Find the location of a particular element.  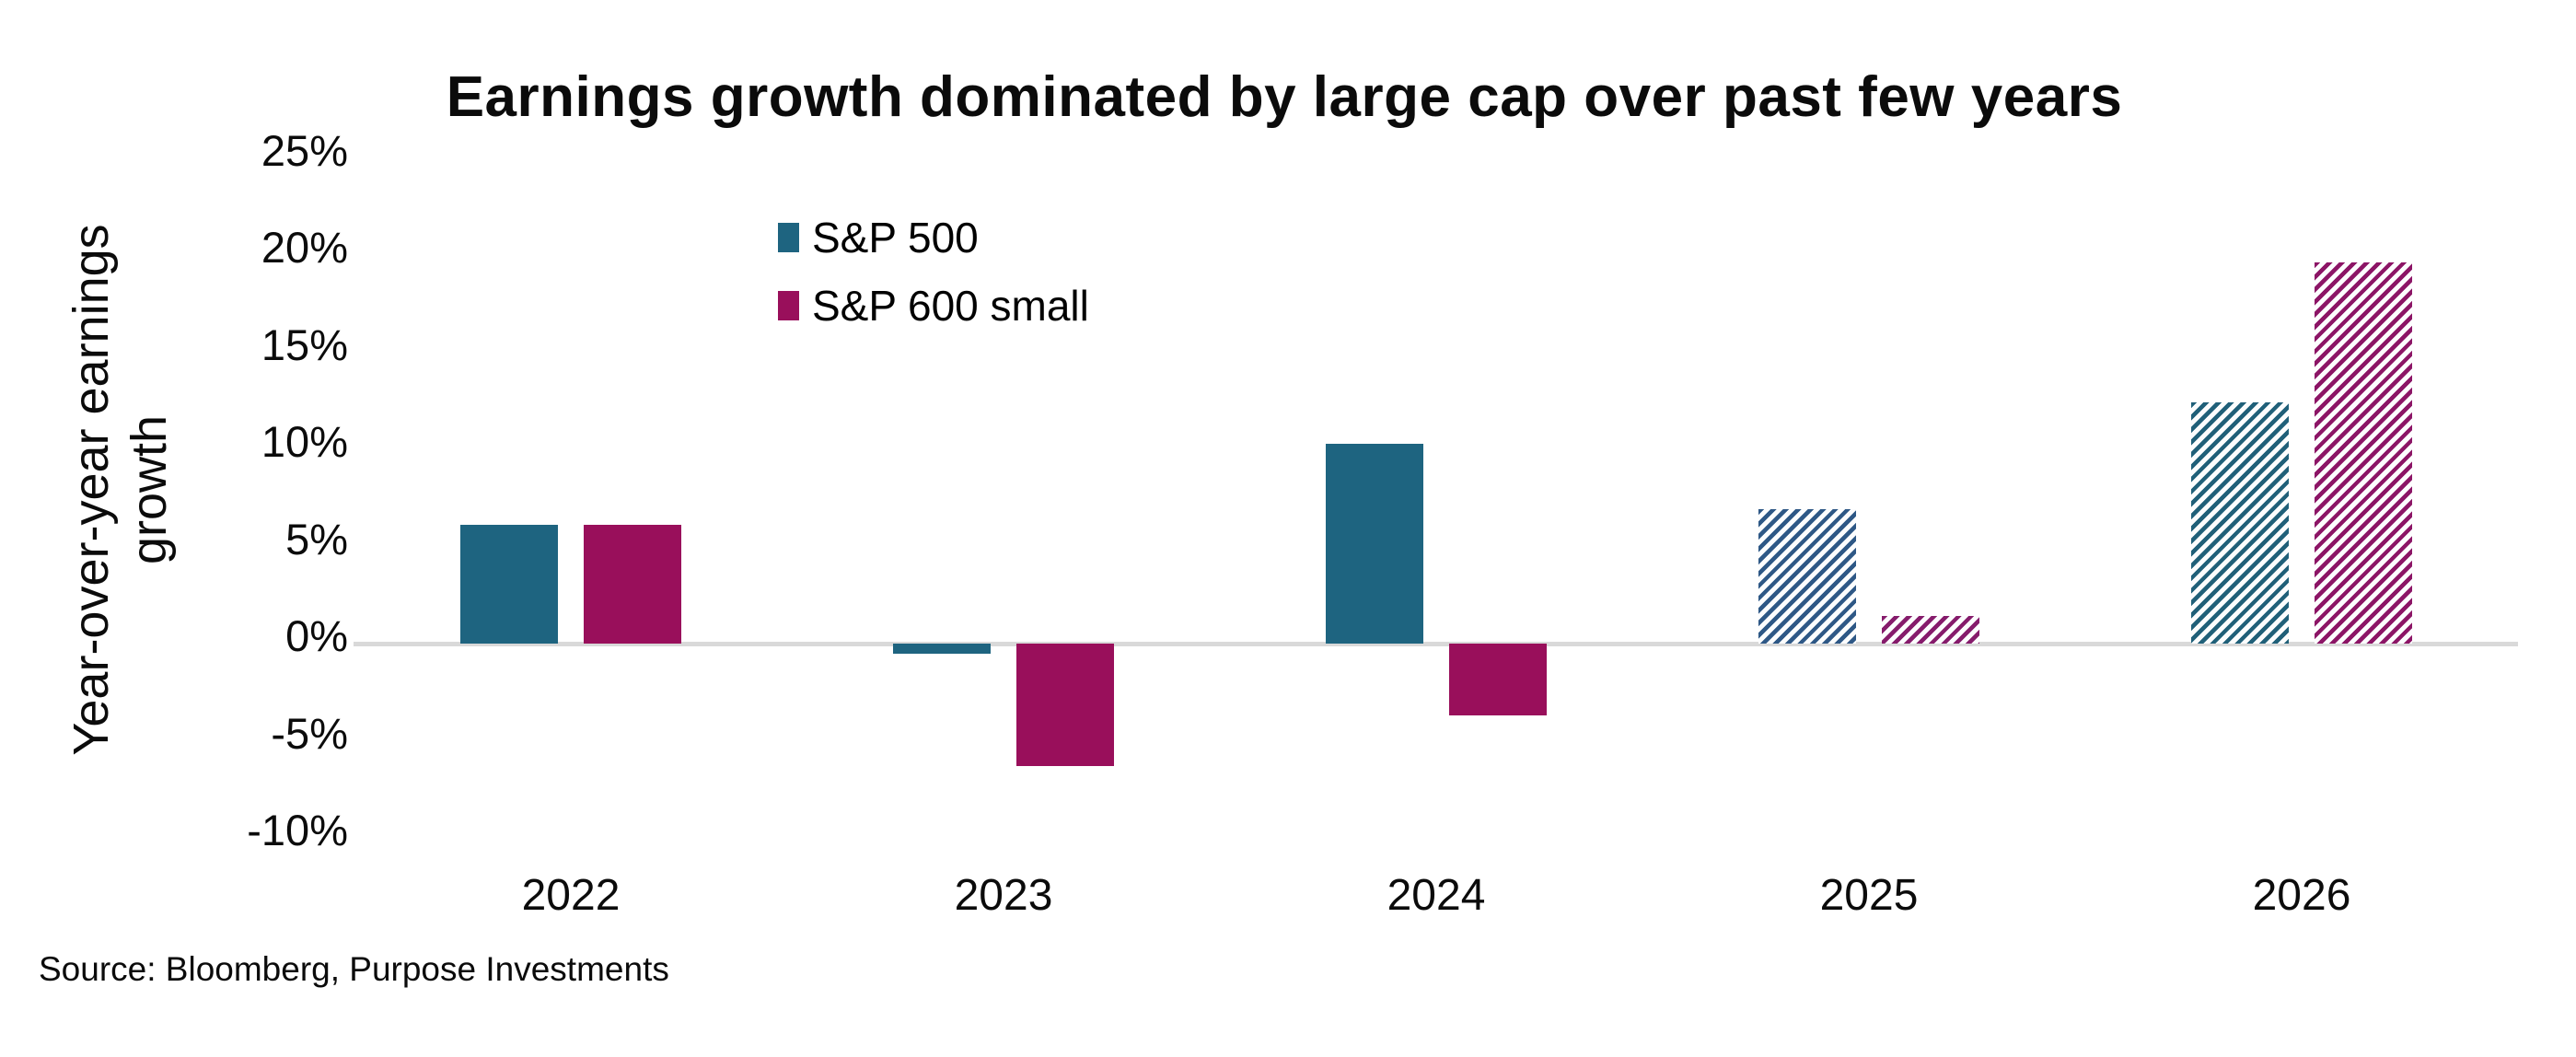

x-tick-2026: 2026 is located at coordinates (2301, 896).